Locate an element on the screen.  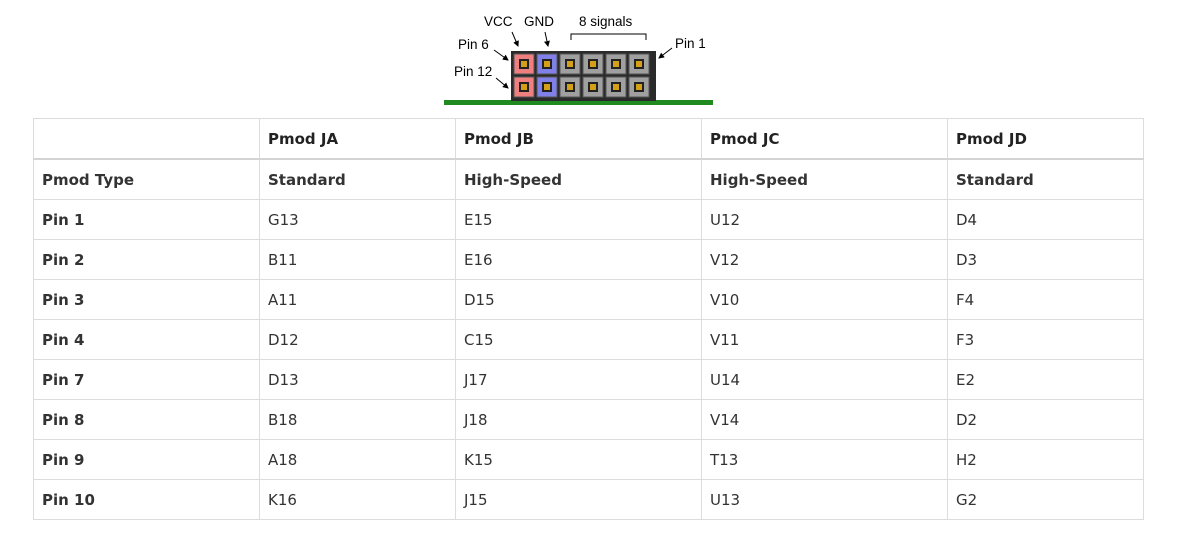
row-label: Pin 1 is located at coordinates (146, 219).